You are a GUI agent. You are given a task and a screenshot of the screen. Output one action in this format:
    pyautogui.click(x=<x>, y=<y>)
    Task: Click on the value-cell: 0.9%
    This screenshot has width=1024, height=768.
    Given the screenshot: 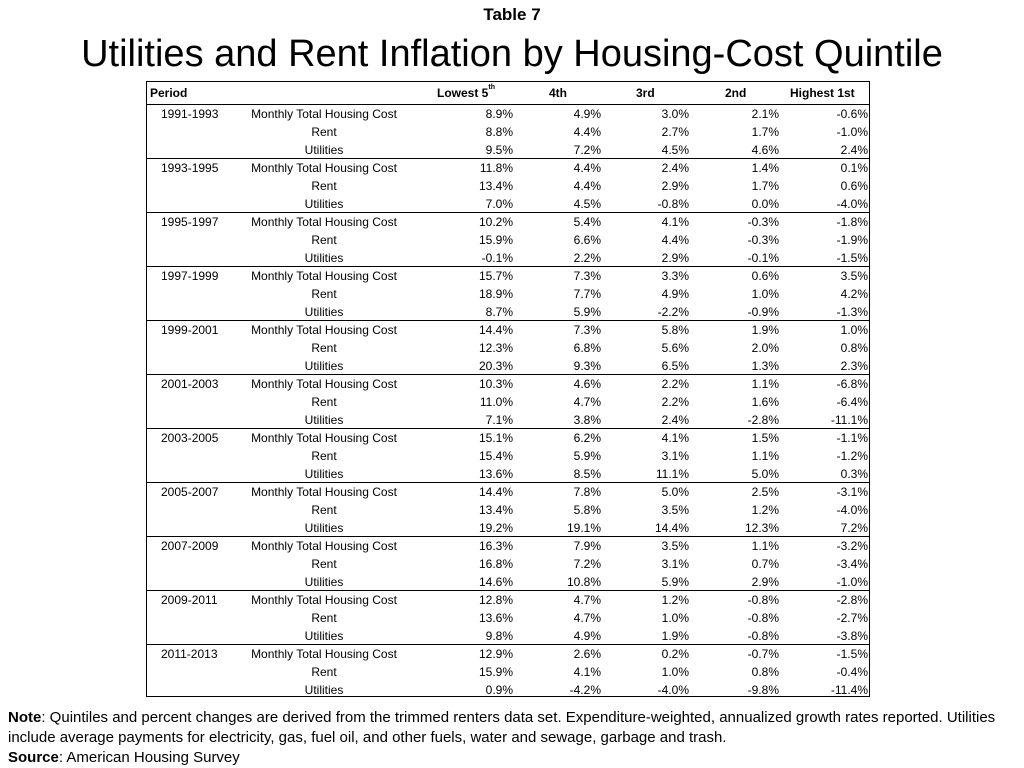 What is the action you would take?
    pyautogui.click(x=499, y=690)
    